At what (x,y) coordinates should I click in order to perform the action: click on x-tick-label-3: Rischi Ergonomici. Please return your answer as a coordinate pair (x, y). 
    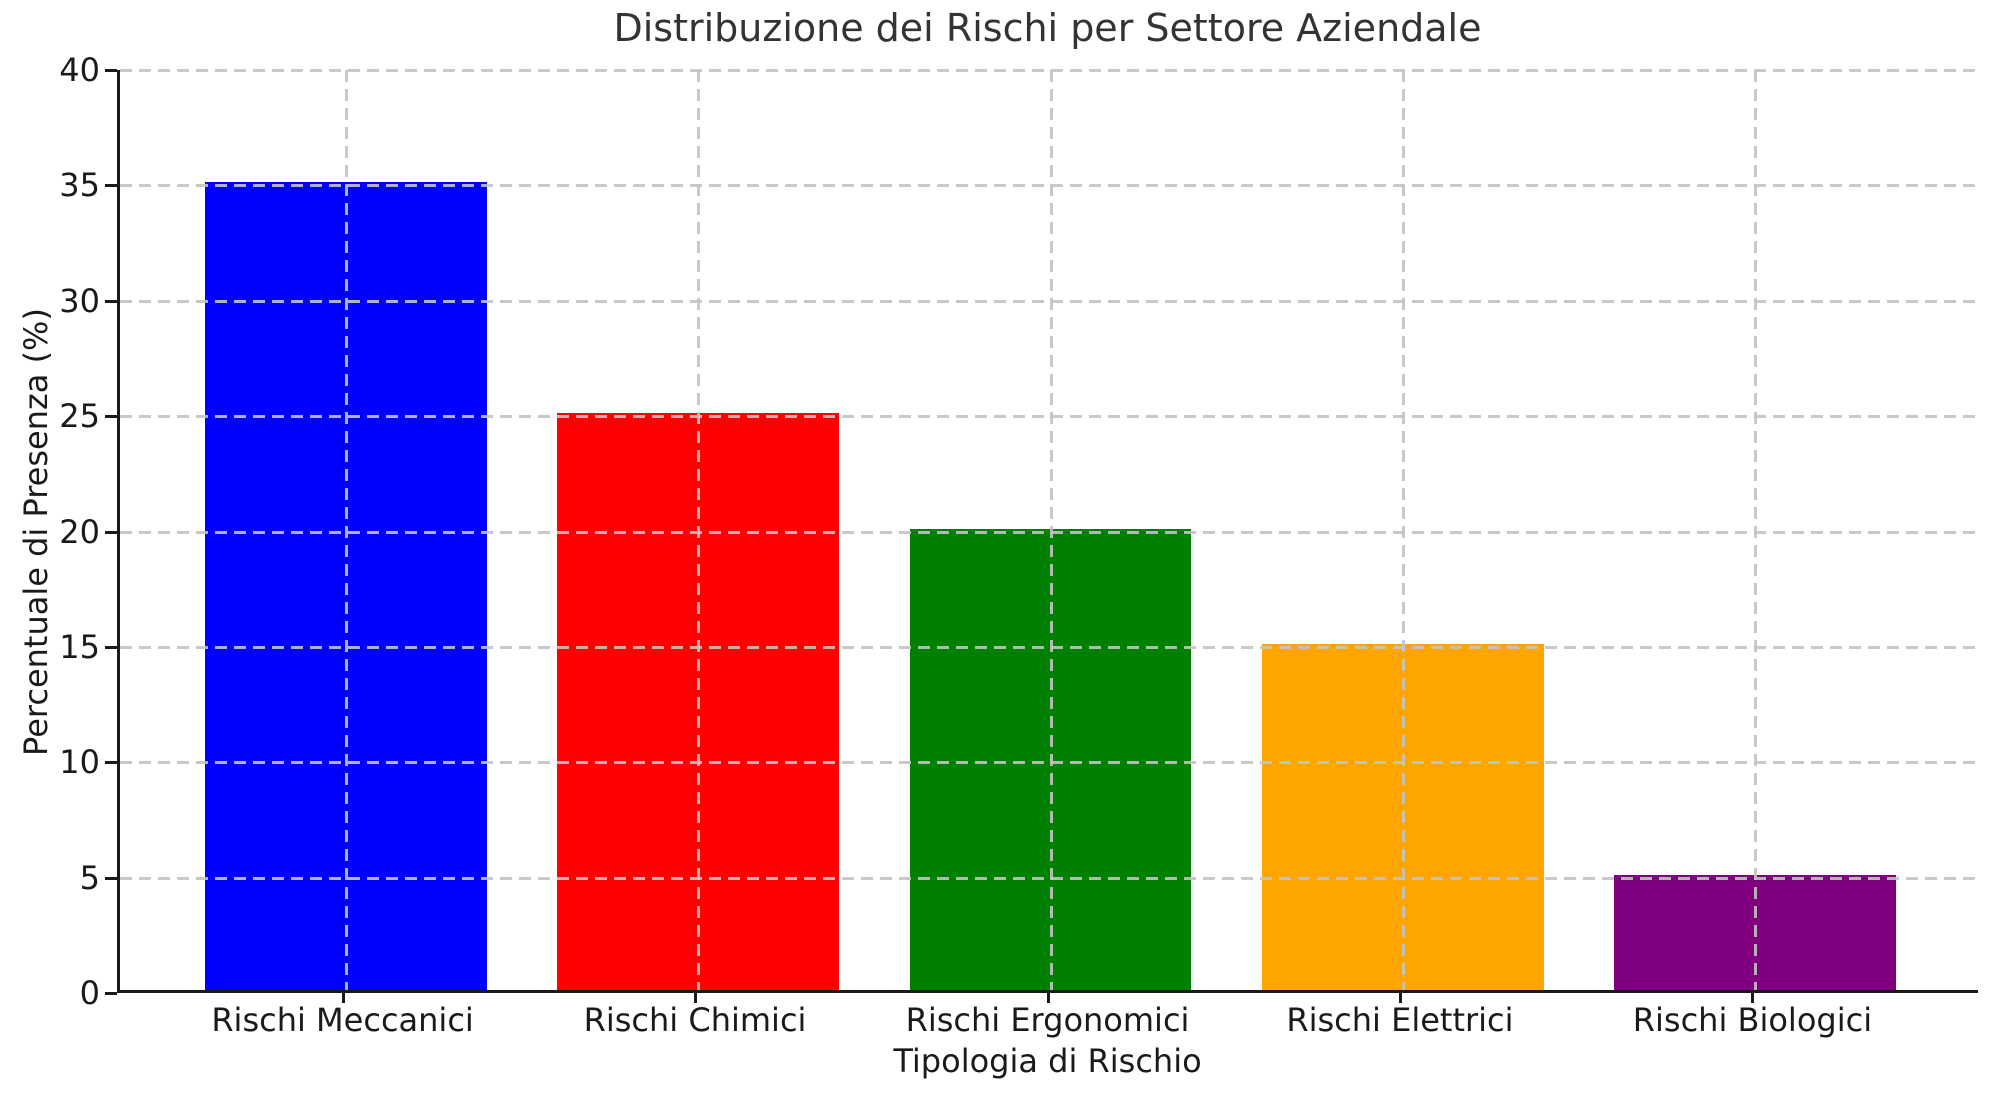
    Looking at the image, I should click on (1047, 1020).